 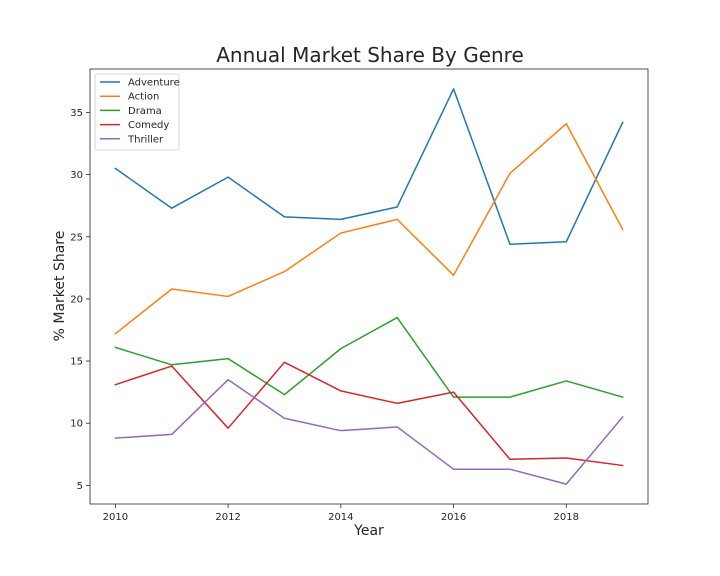 What do you see at coordinates (148, 125) in the screenshot?
I see `legend-label-comedy: Comedy` at bounding box center [148, 125].